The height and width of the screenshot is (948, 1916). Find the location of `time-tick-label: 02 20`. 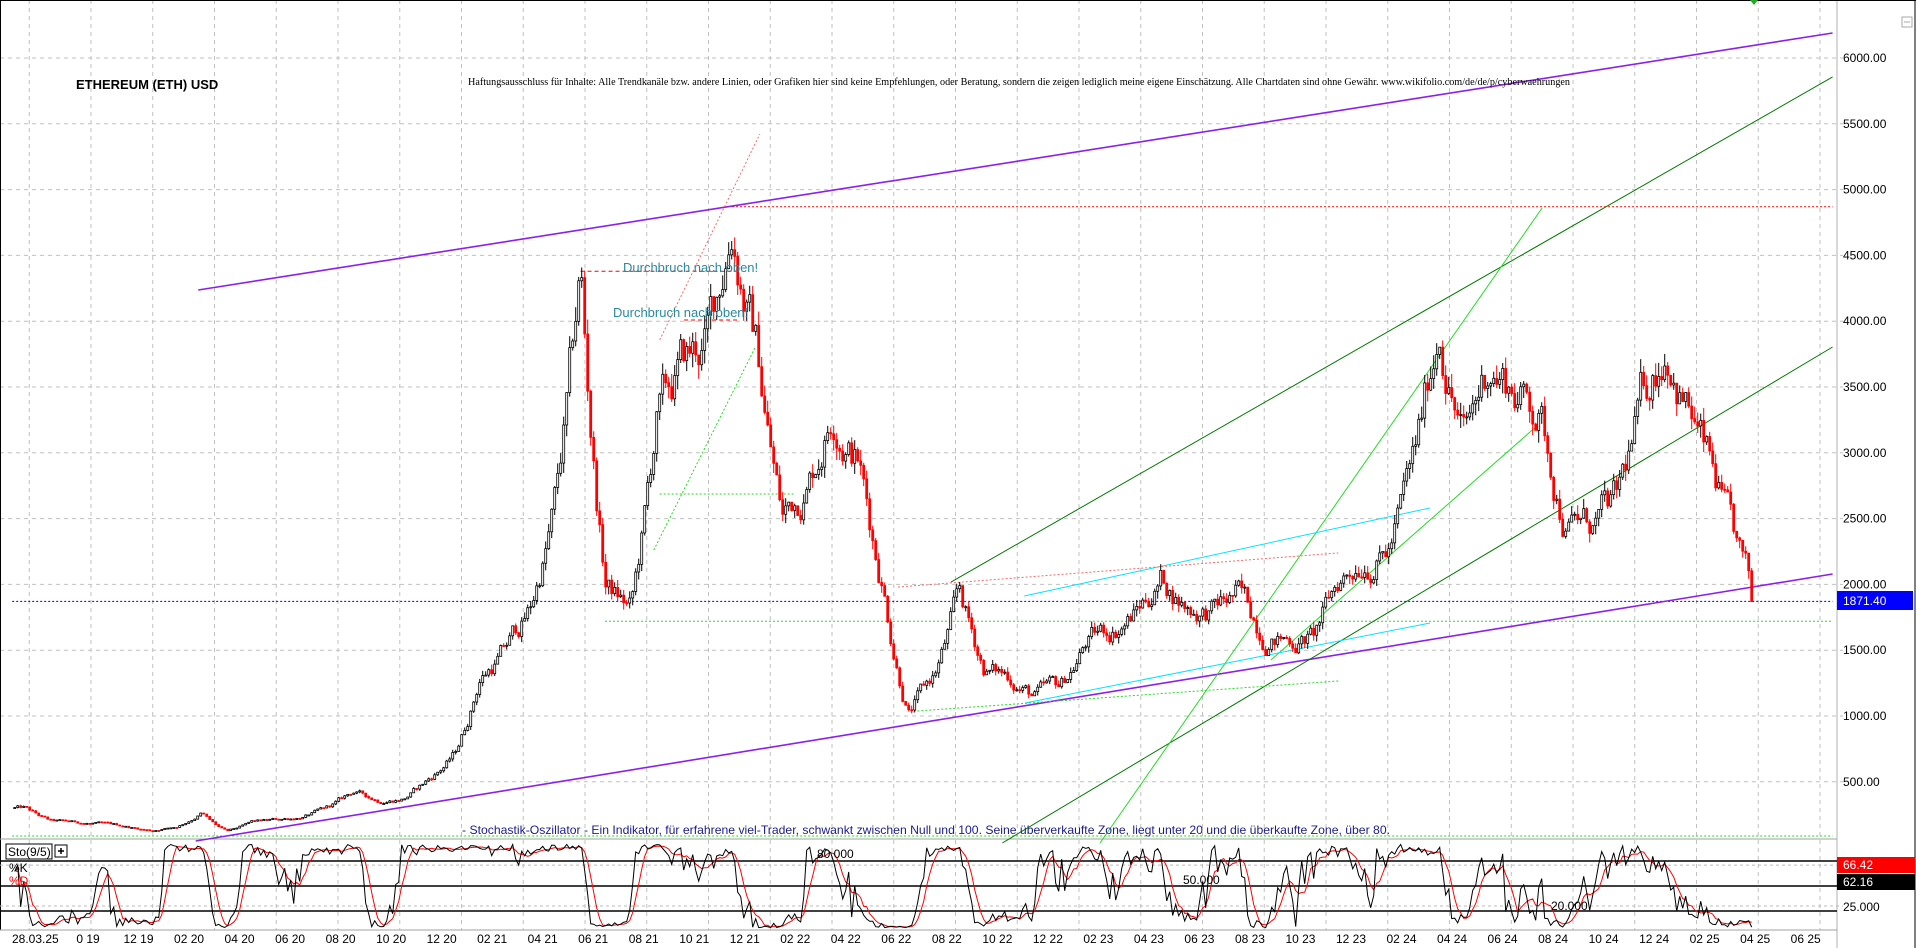

time-tick-label: 02 20 is located at coordinates (189, 939).